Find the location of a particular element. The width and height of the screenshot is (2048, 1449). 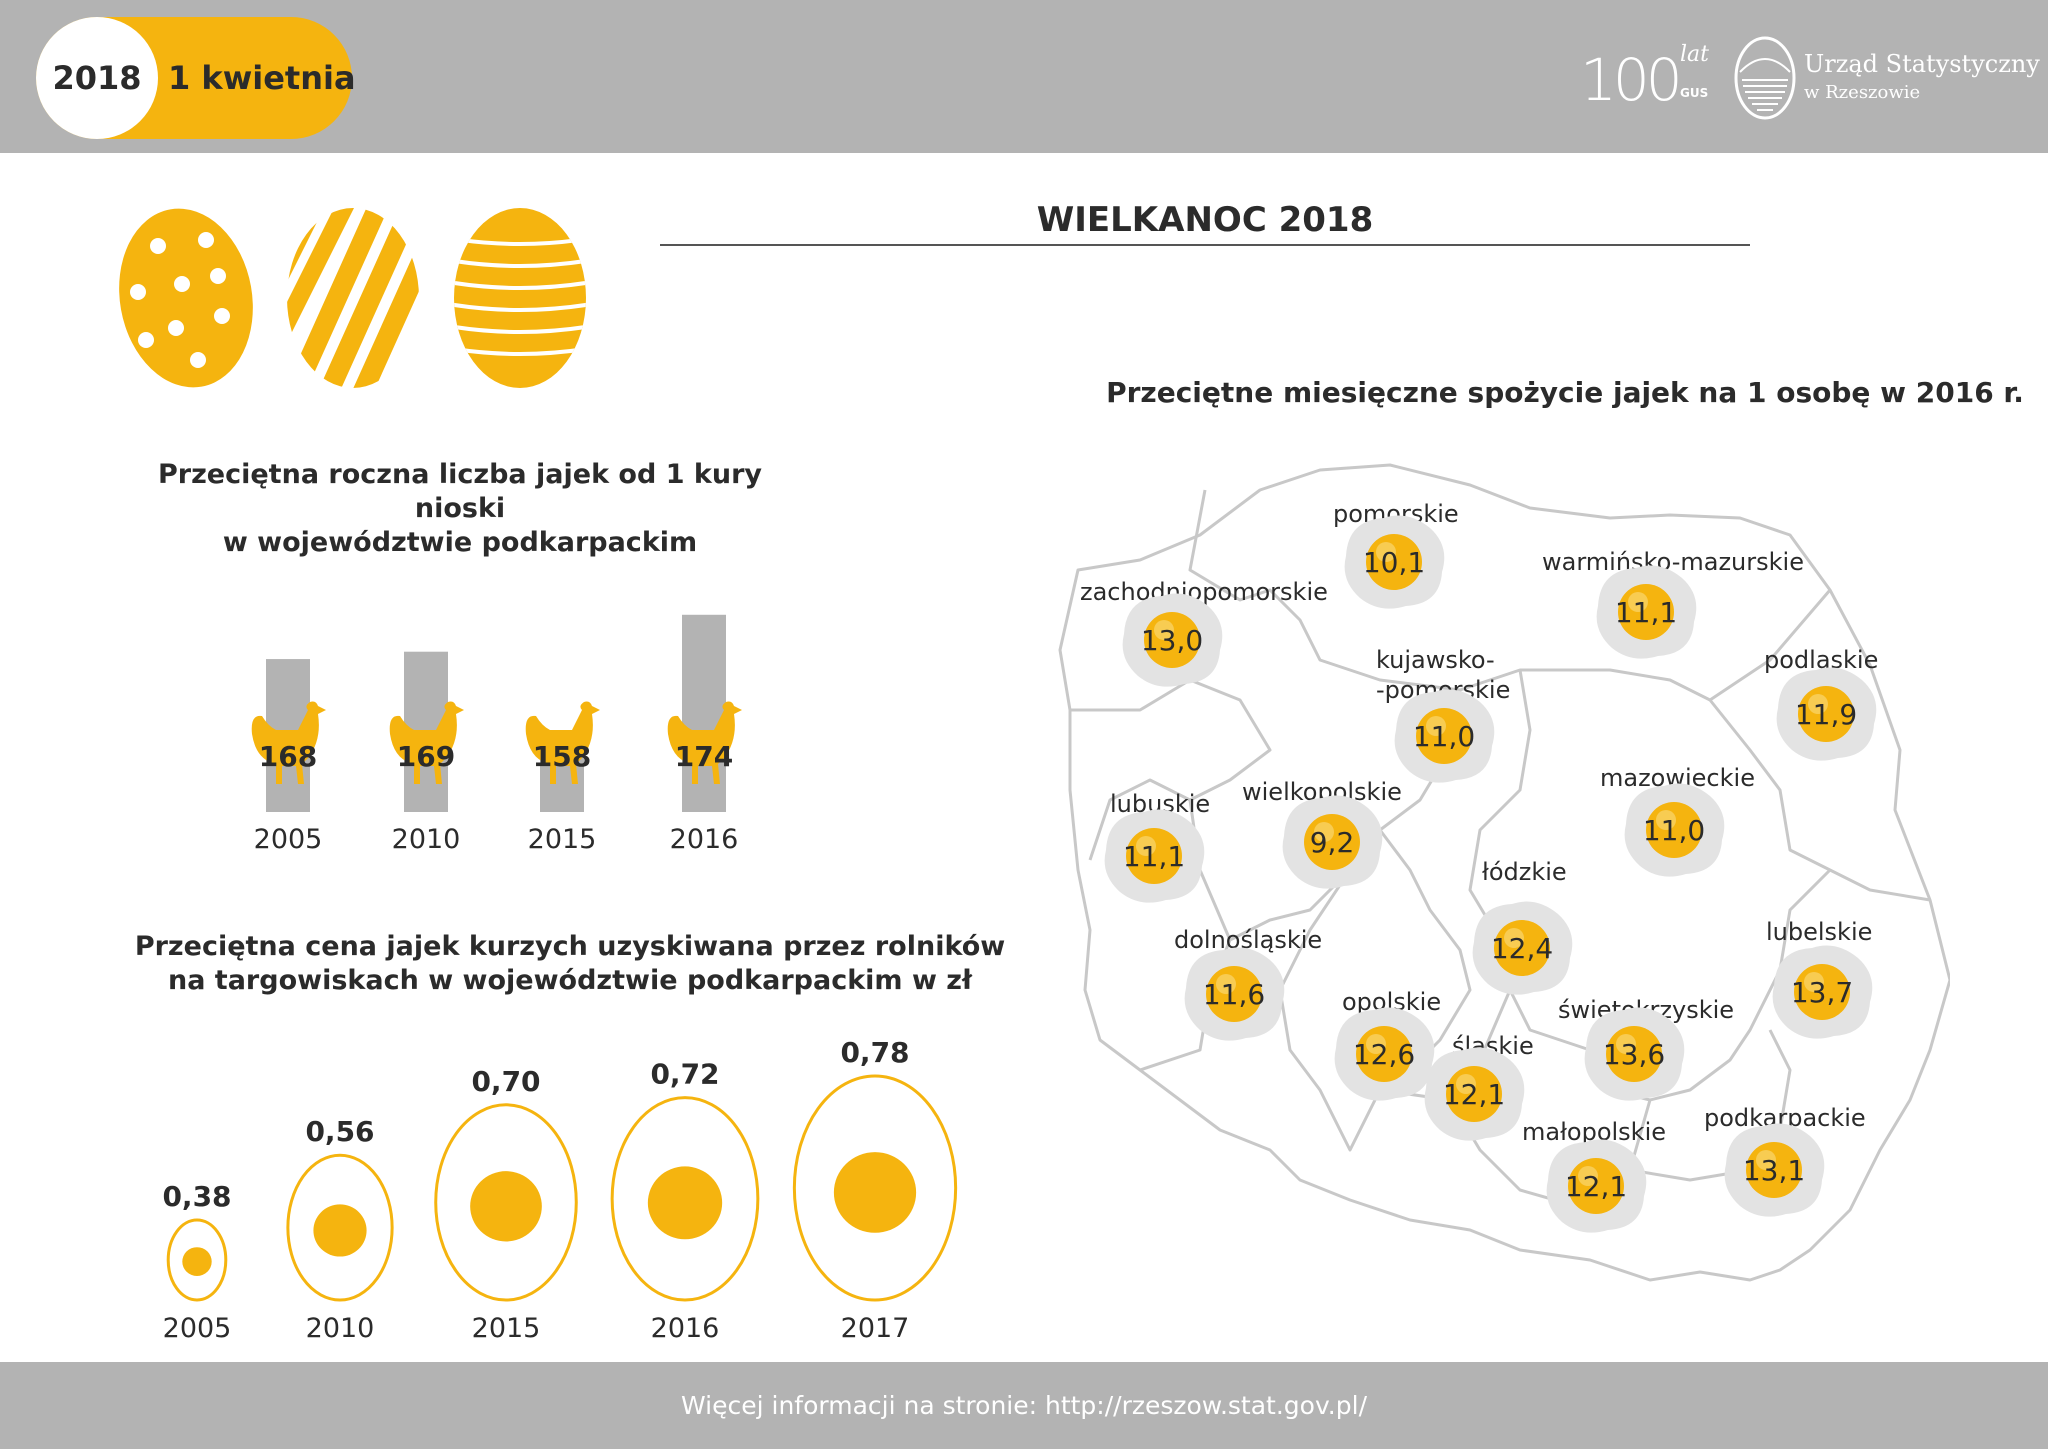

region-label-podkarpackie: podkarpackie is located at coordinates (1785, 1118).